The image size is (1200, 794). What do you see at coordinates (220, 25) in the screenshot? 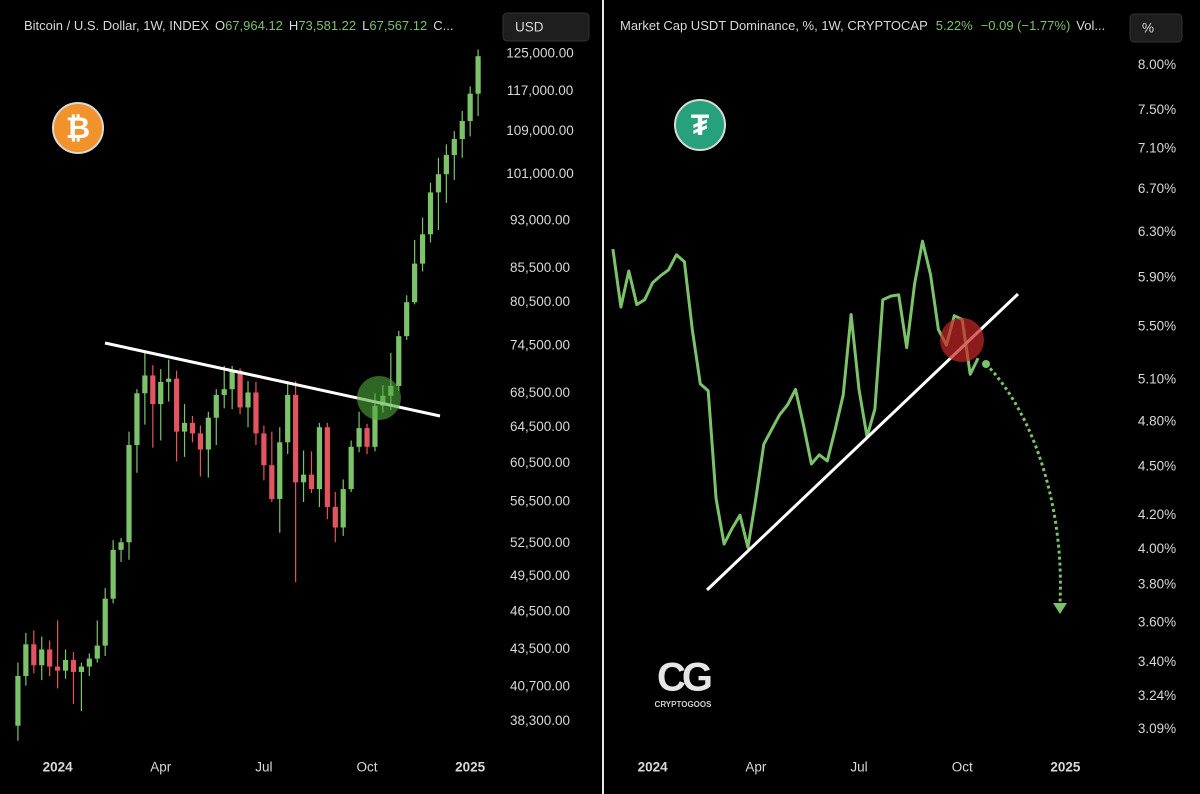
I see `header-key: O` at bounding box center [220, 25].